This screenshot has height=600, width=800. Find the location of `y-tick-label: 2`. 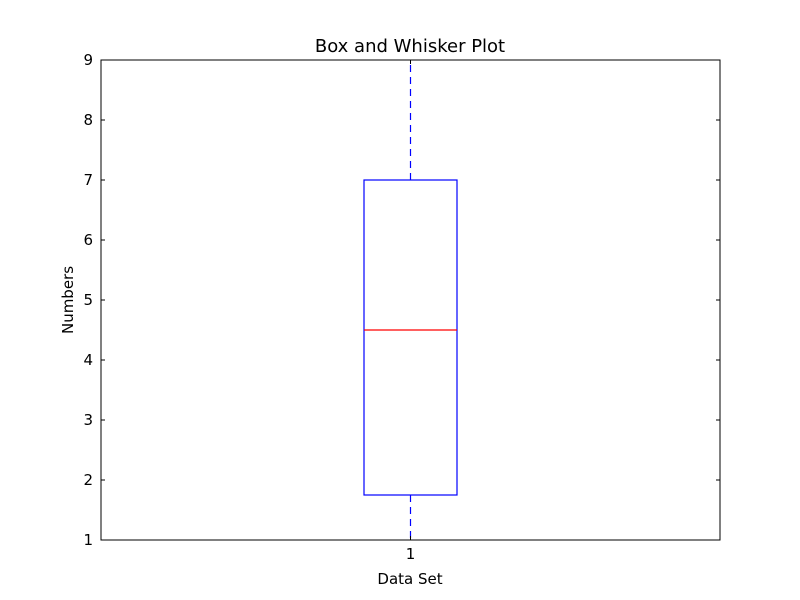

y-tick-label: 2 is located at coordinates (88, 480).